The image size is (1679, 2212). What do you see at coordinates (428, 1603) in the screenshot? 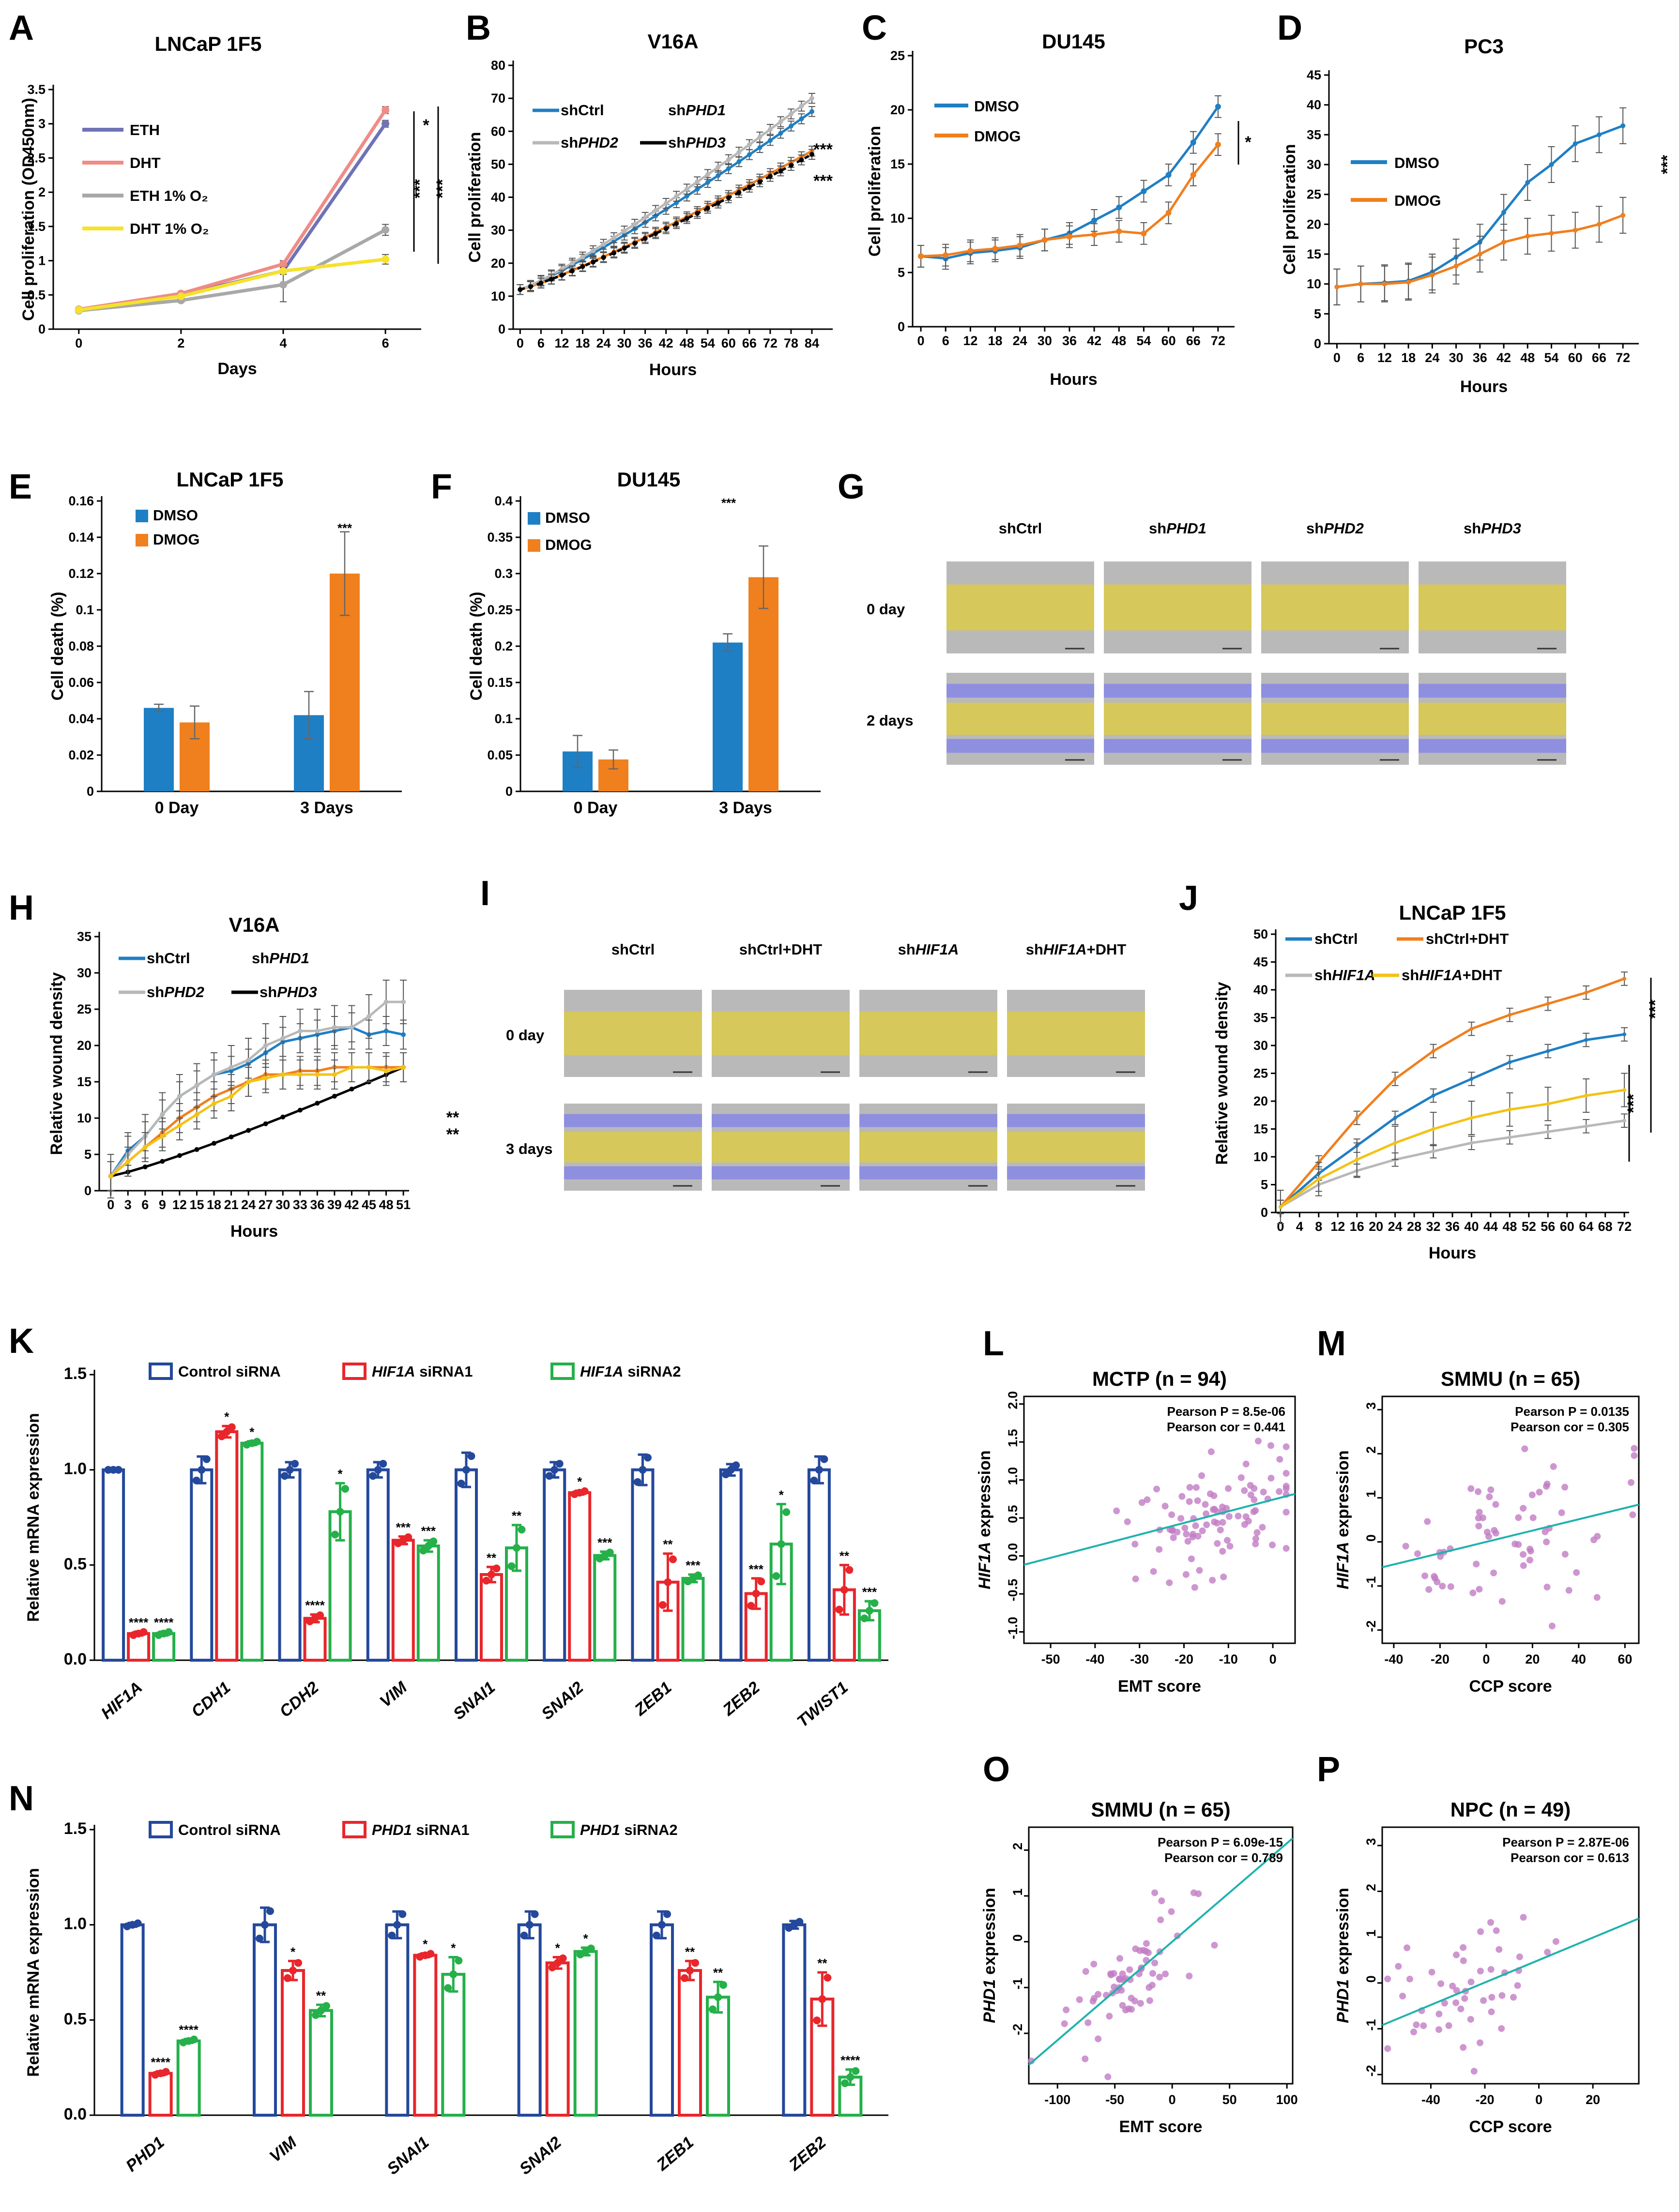
I see `bar-HIF1A-siRNA2` at bounding box center [428, 1603].